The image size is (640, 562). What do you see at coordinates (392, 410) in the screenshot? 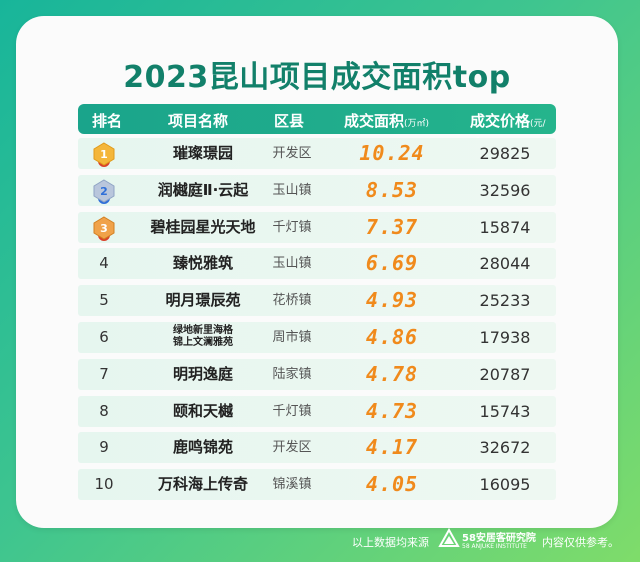
I see `deal-area: 4.73` at bounding box center [392, 410].